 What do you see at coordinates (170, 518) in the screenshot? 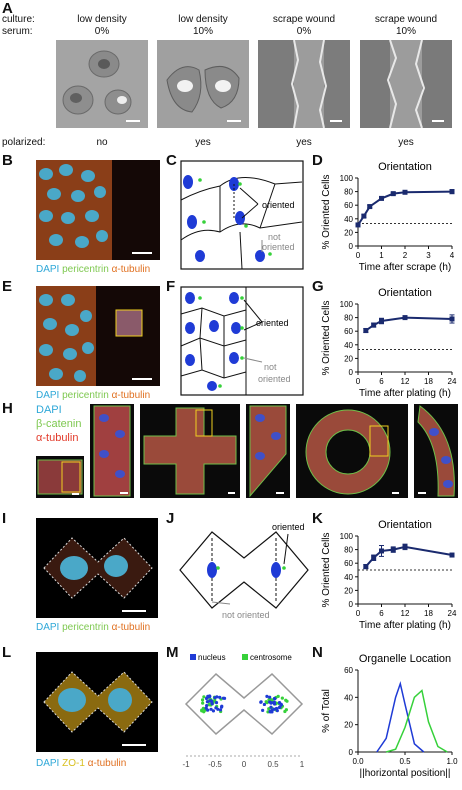
I see `panel-letter-j: J` at bounding box center [170, 518].